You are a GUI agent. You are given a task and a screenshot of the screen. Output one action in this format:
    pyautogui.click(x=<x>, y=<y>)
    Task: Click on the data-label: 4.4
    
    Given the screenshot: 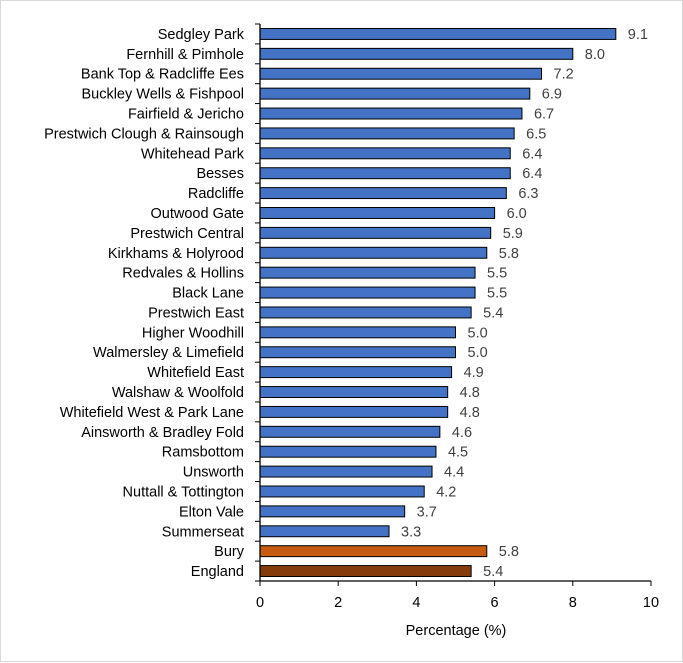 What is the action you would take?
    pyautogui.click(x=454, y=473)
    